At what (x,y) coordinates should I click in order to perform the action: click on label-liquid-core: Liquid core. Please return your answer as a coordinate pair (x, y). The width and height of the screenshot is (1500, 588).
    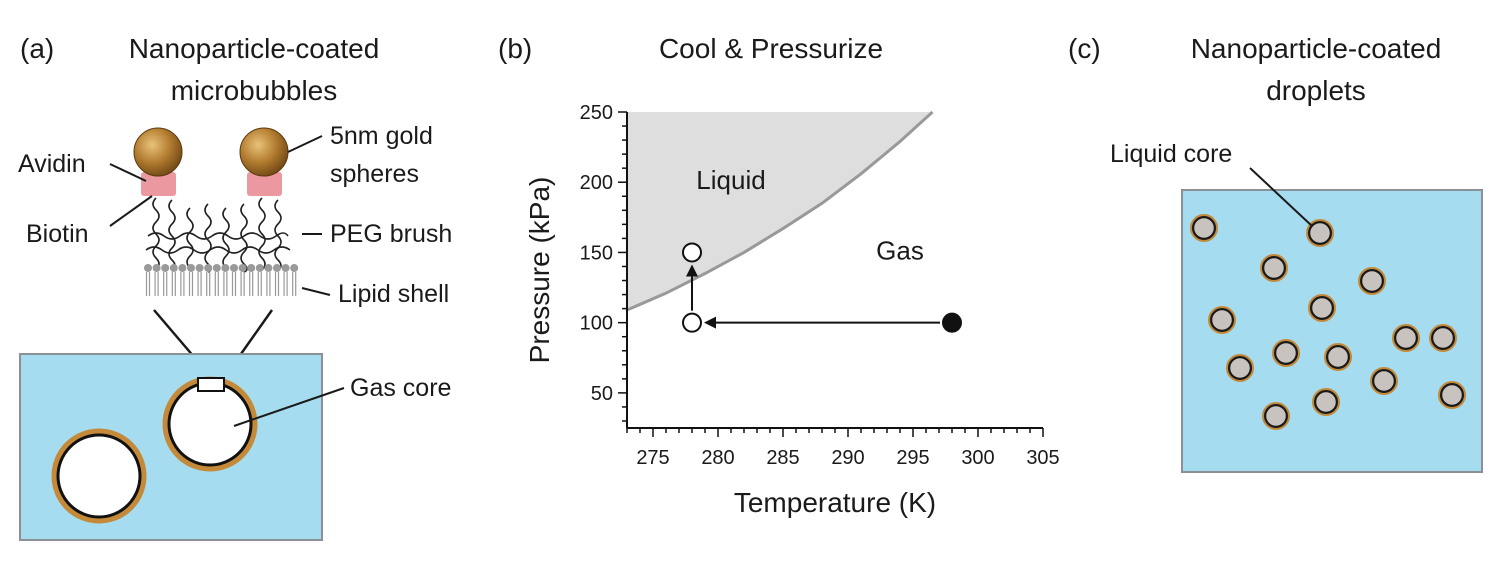
    Looking at the image, I should click on (1171, 154).